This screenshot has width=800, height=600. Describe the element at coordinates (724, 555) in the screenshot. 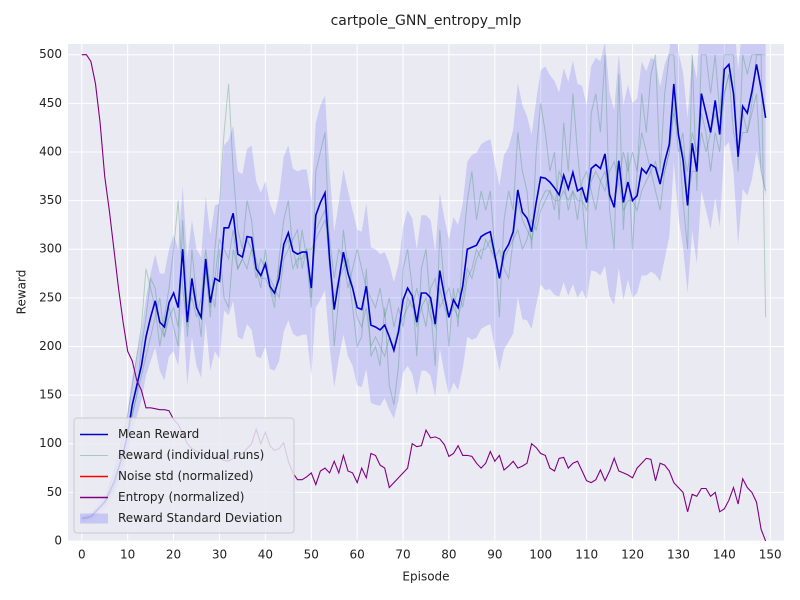

I see `x-tick-label: 140` at that location.